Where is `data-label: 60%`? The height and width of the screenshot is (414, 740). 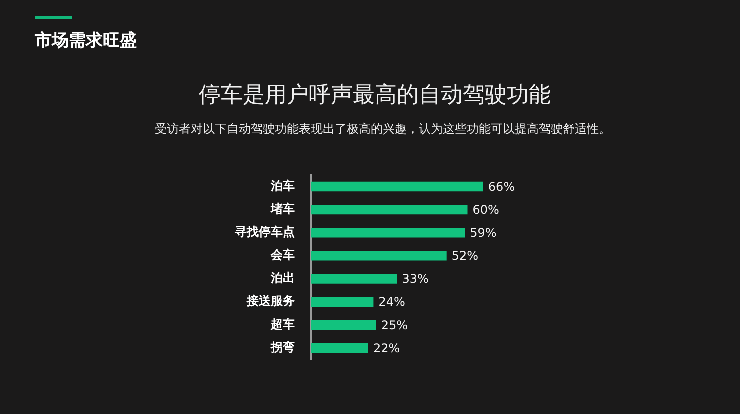 data-label: 60% is located at coordinates (486, 209).